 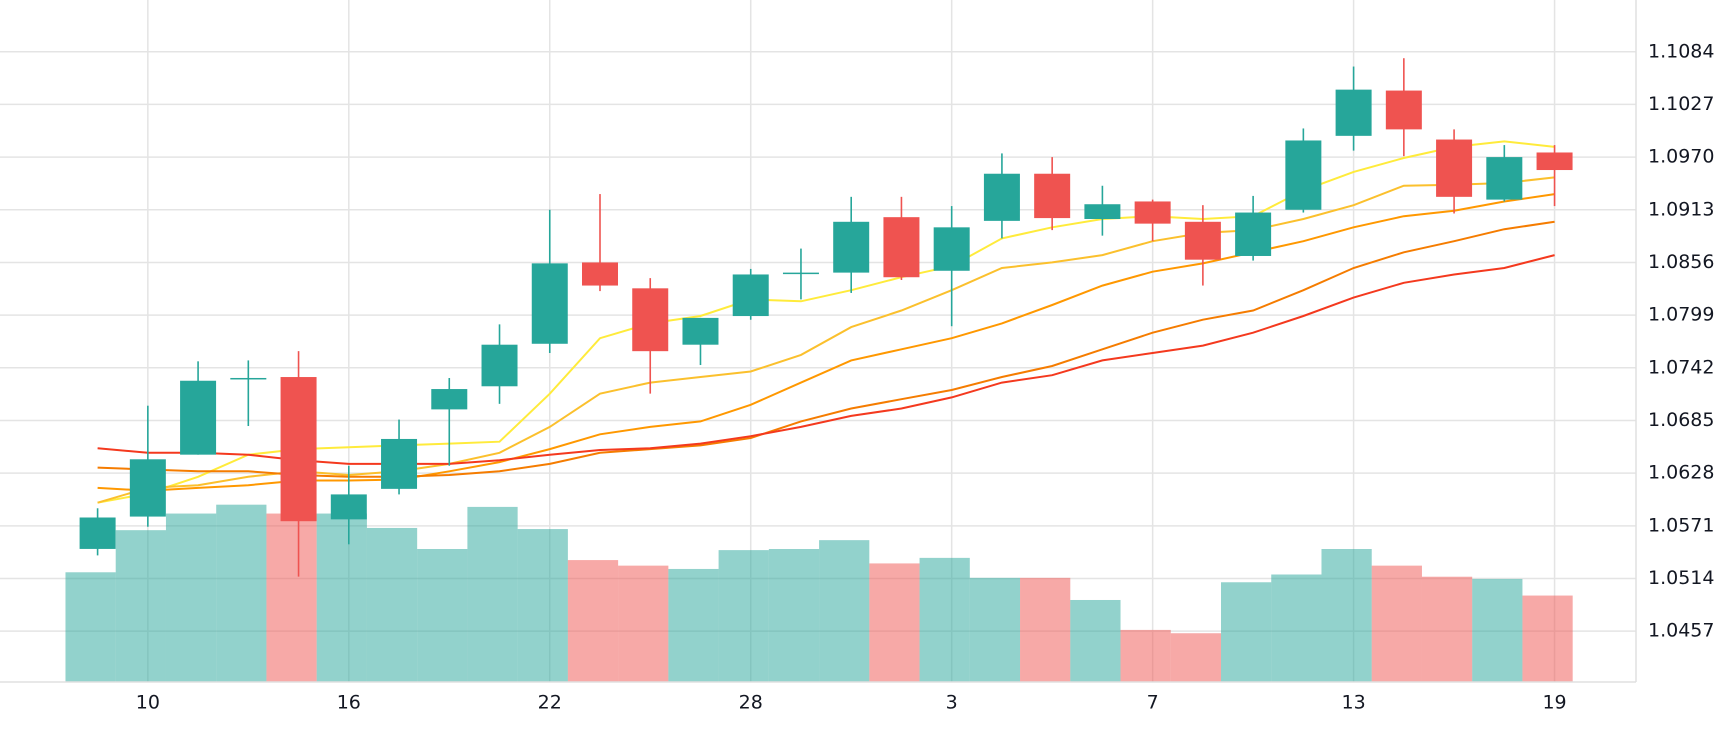 I want to click on x-tick-label: 7, so click(x=1153, y=703).